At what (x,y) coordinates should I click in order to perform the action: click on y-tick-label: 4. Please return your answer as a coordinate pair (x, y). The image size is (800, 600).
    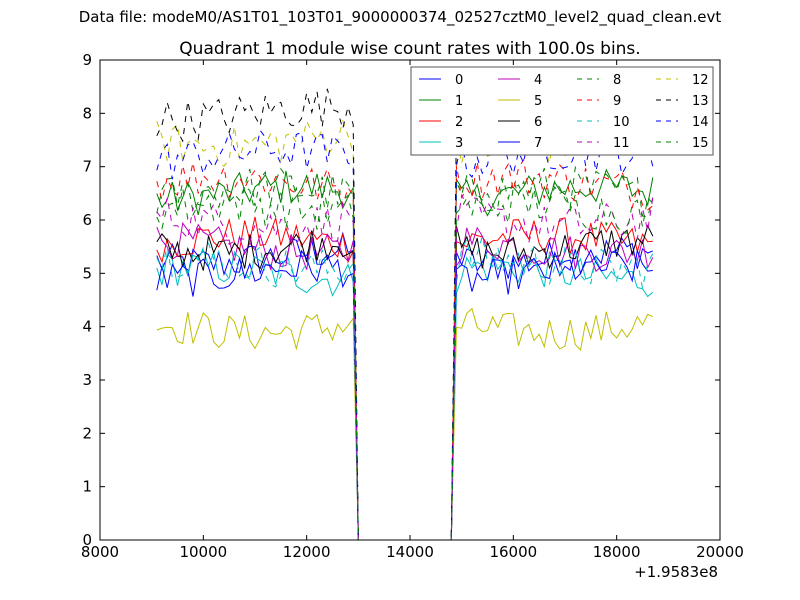
    Looking at the image, I should click on (87, 327).